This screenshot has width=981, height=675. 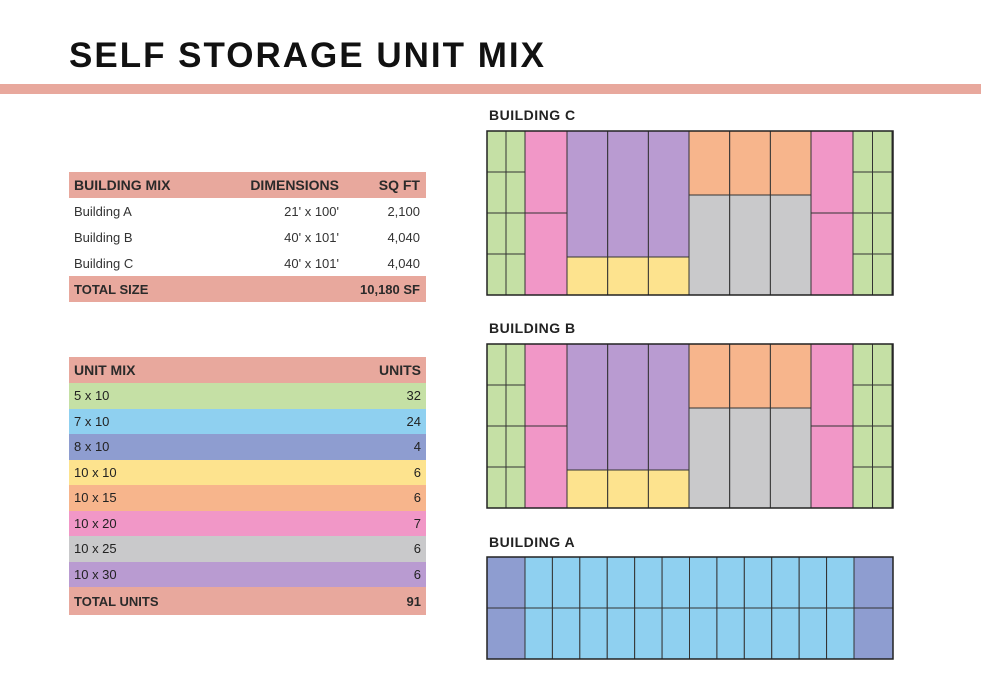 What do you see at coordinates (247, 263) in the screenshot?
I see `table-row: Building C 40' x 101' 4,040` at bounding box center [247, 263].